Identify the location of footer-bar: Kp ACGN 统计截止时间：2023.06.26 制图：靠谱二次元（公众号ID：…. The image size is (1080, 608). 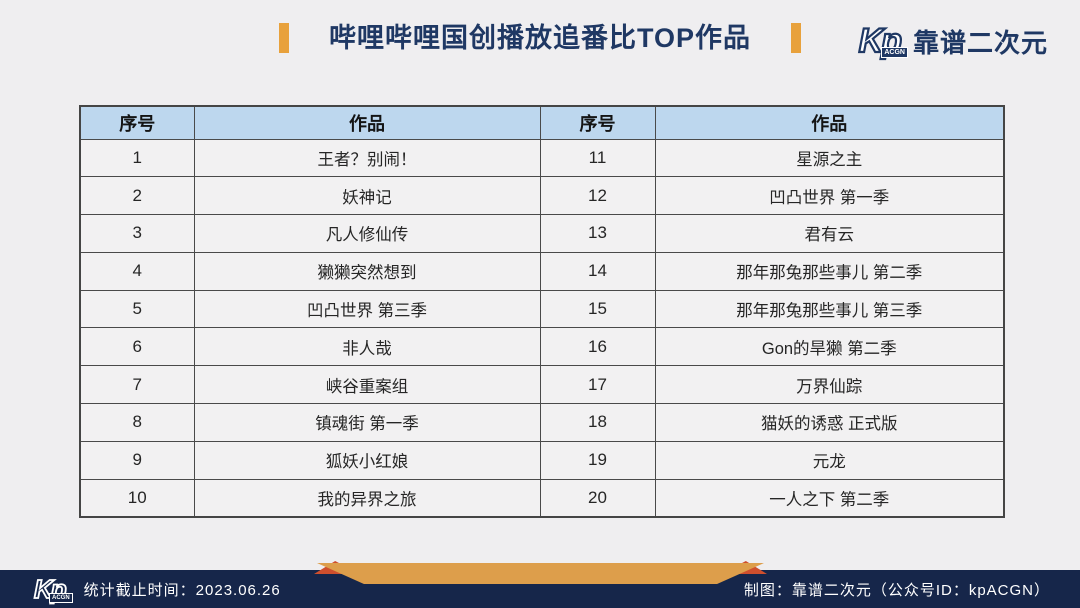
(540, 589).